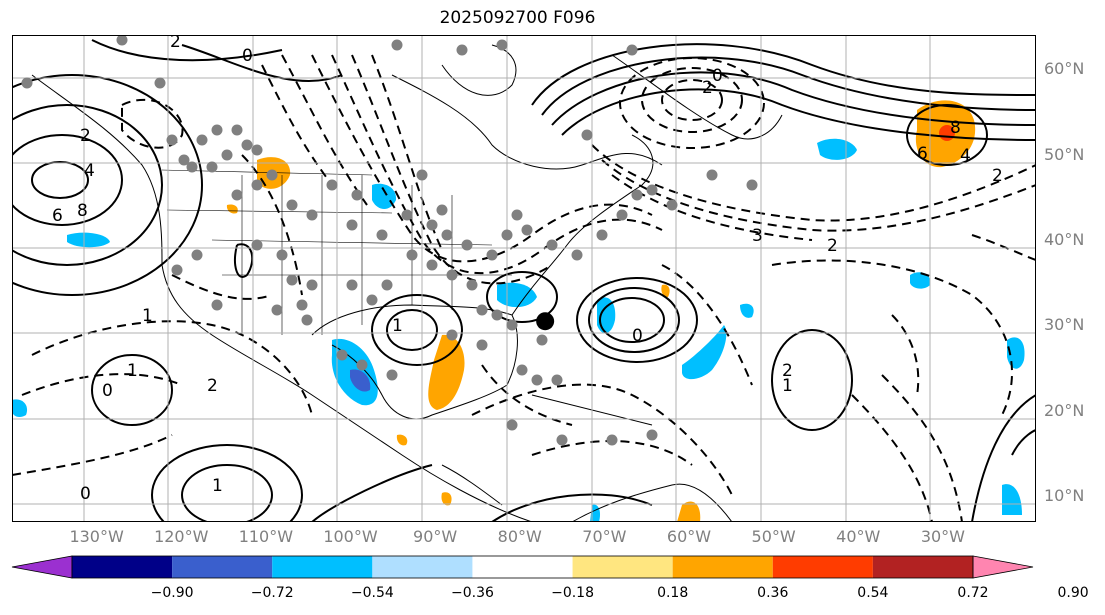 The width and height of the screenshot is (1105, 615). What do you see at coordinates (132, 390) in the screenshot?
I see `contour-pacific-ring` at bounding box center [132, 390].